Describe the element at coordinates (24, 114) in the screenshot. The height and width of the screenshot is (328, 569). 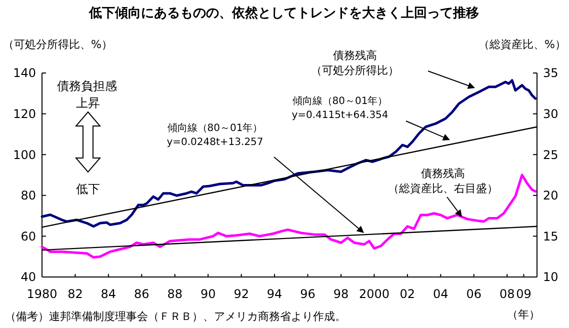
I see `y-tick-label: 120` at that location.